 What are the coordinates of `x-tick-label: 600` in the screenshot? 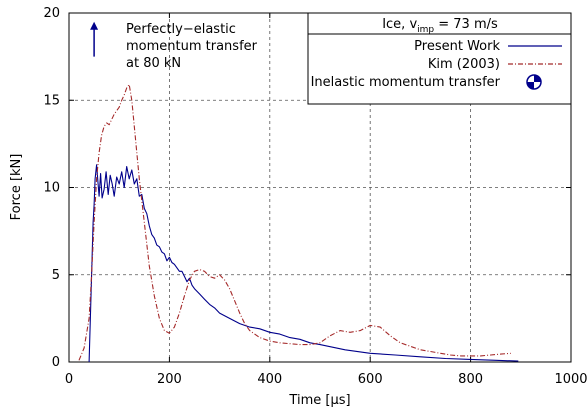 It's located at (370, 379).